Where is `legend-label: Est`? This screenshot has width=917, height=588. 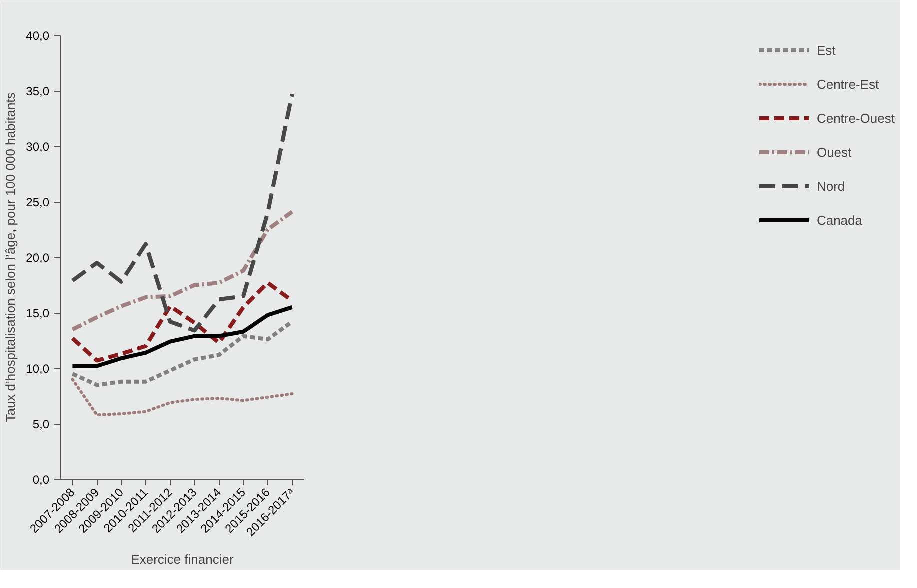 legend-label: Est is located at coordinates (826, 50).